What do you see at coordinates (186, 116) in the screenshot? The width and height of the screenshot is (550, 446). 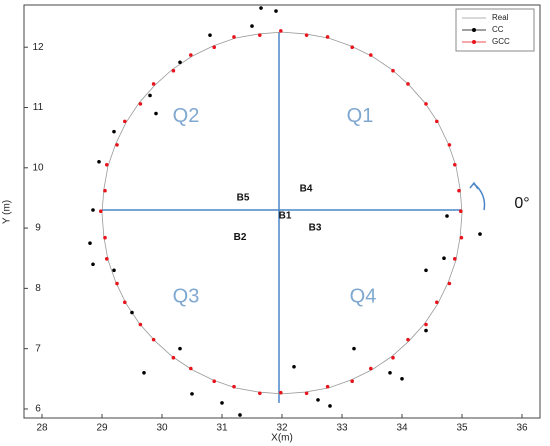 I see `annotation: Q2` at bounding box center [186, 116].